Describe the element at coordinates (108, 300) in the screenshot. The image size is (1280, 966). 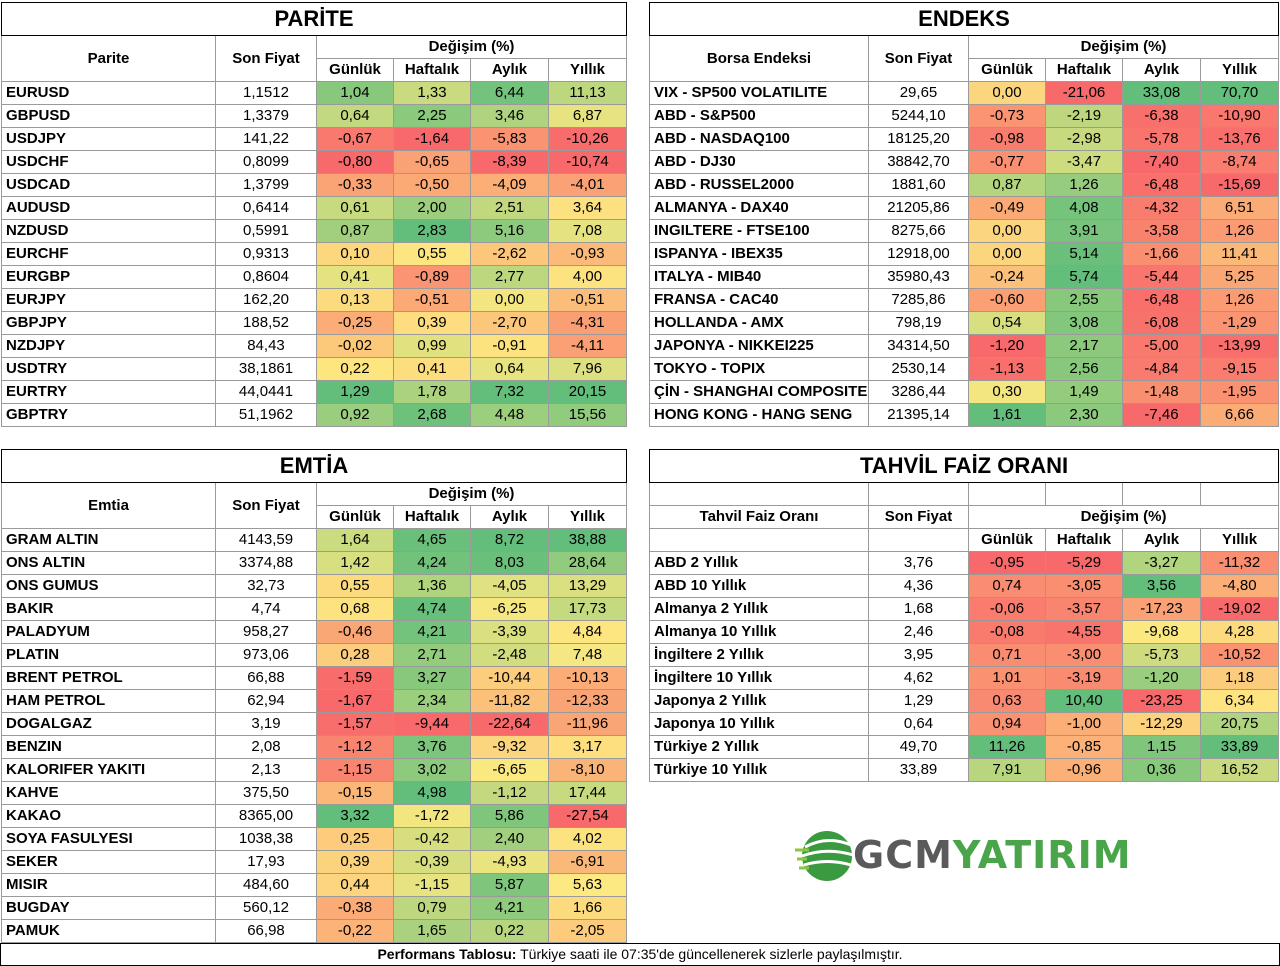
I see `row-name: EURJPY` at that location.